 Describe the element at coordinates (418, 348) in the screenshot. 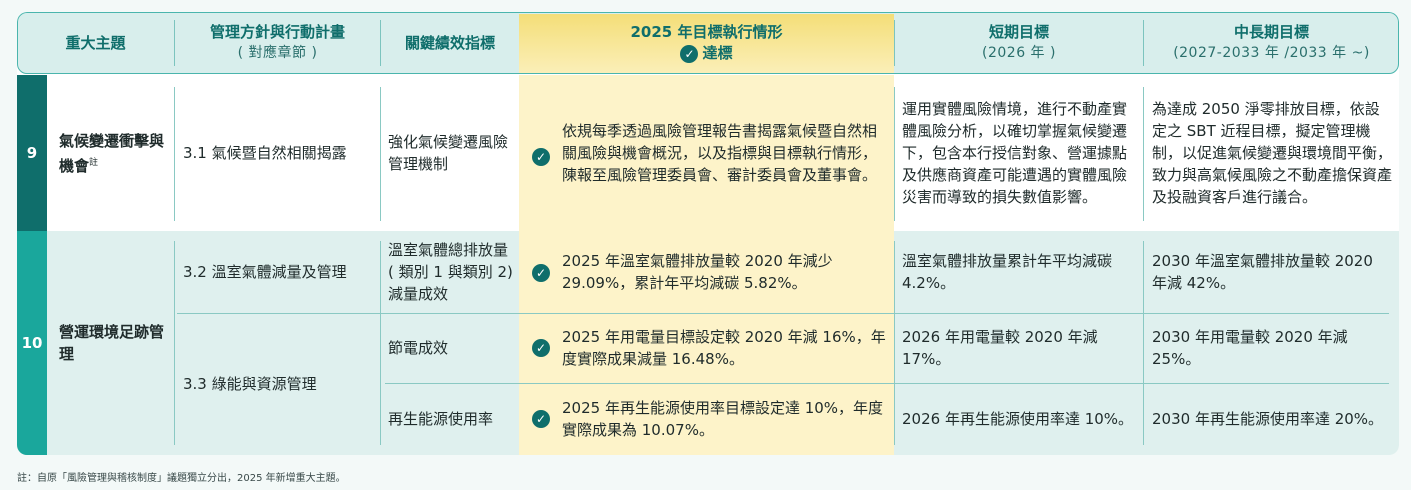

I see `kpi-label: 節電成效` at that location.